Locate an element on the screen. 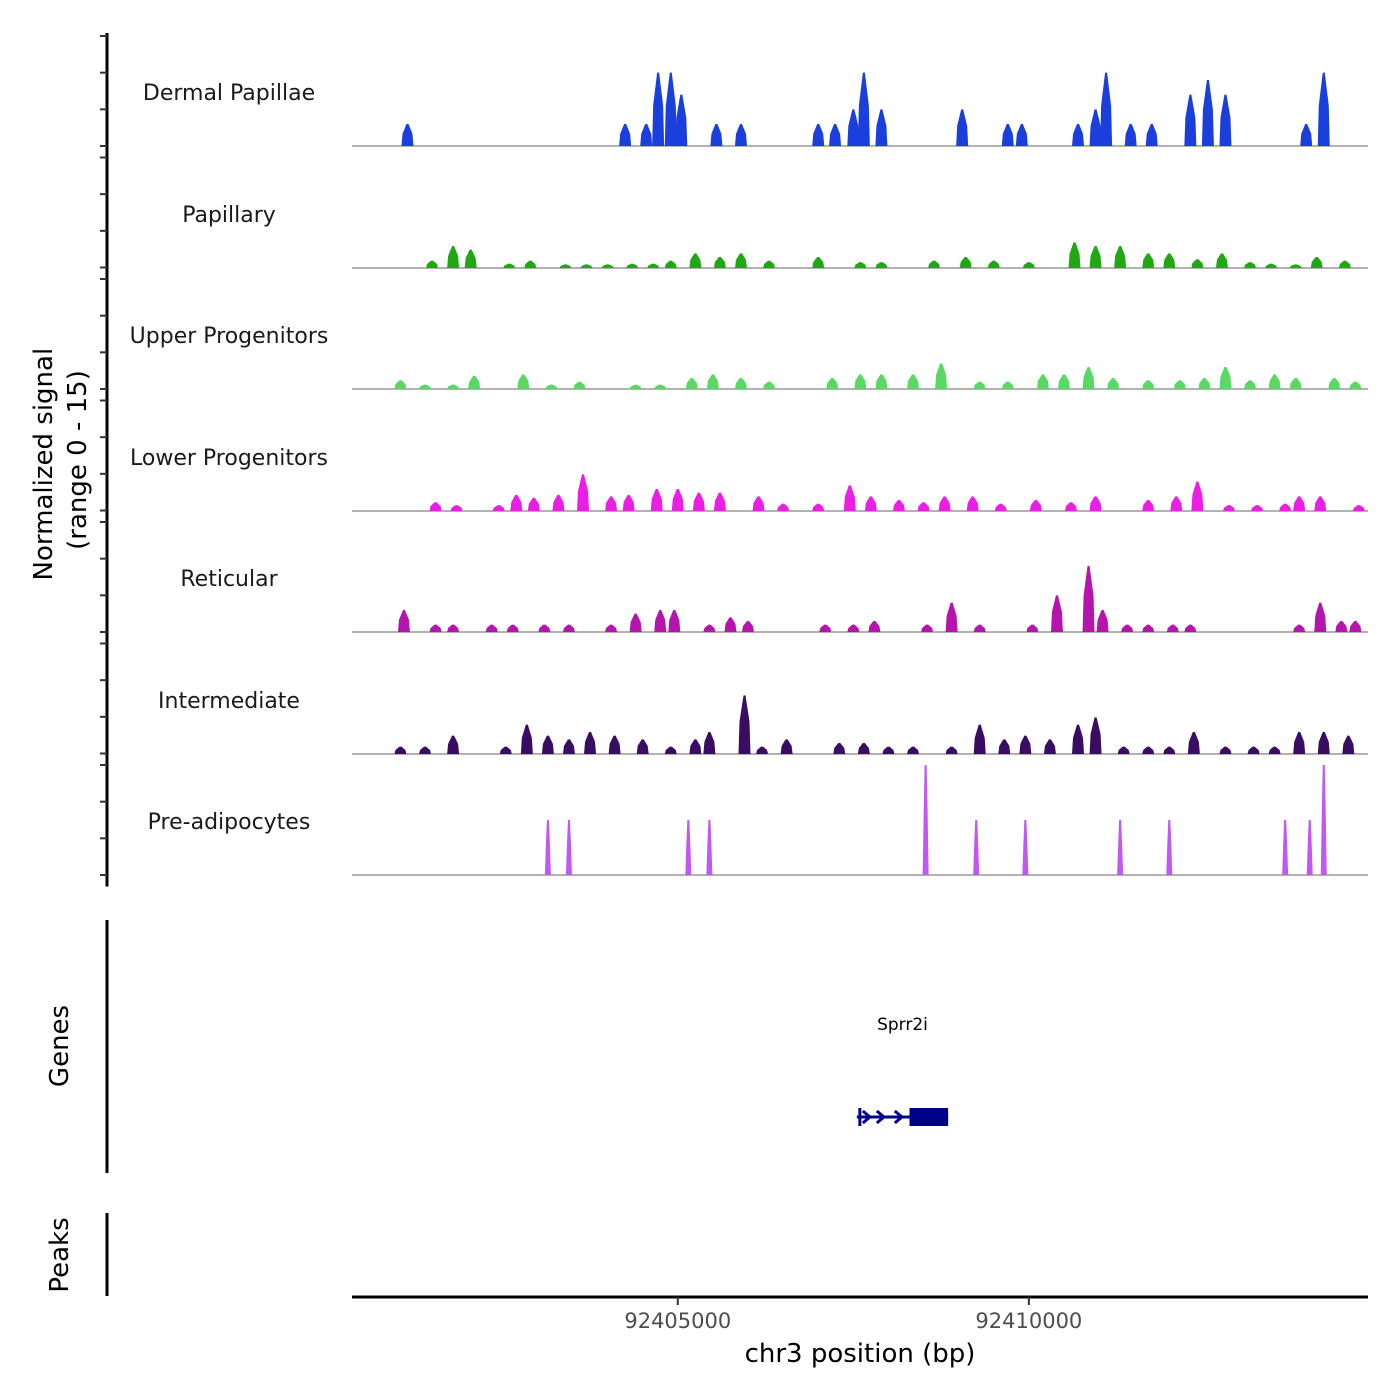 This screenshot has height=1400, width=1400. track-pre-adipocytes: Pre-adipocytes is located at coordinates (758, 820).